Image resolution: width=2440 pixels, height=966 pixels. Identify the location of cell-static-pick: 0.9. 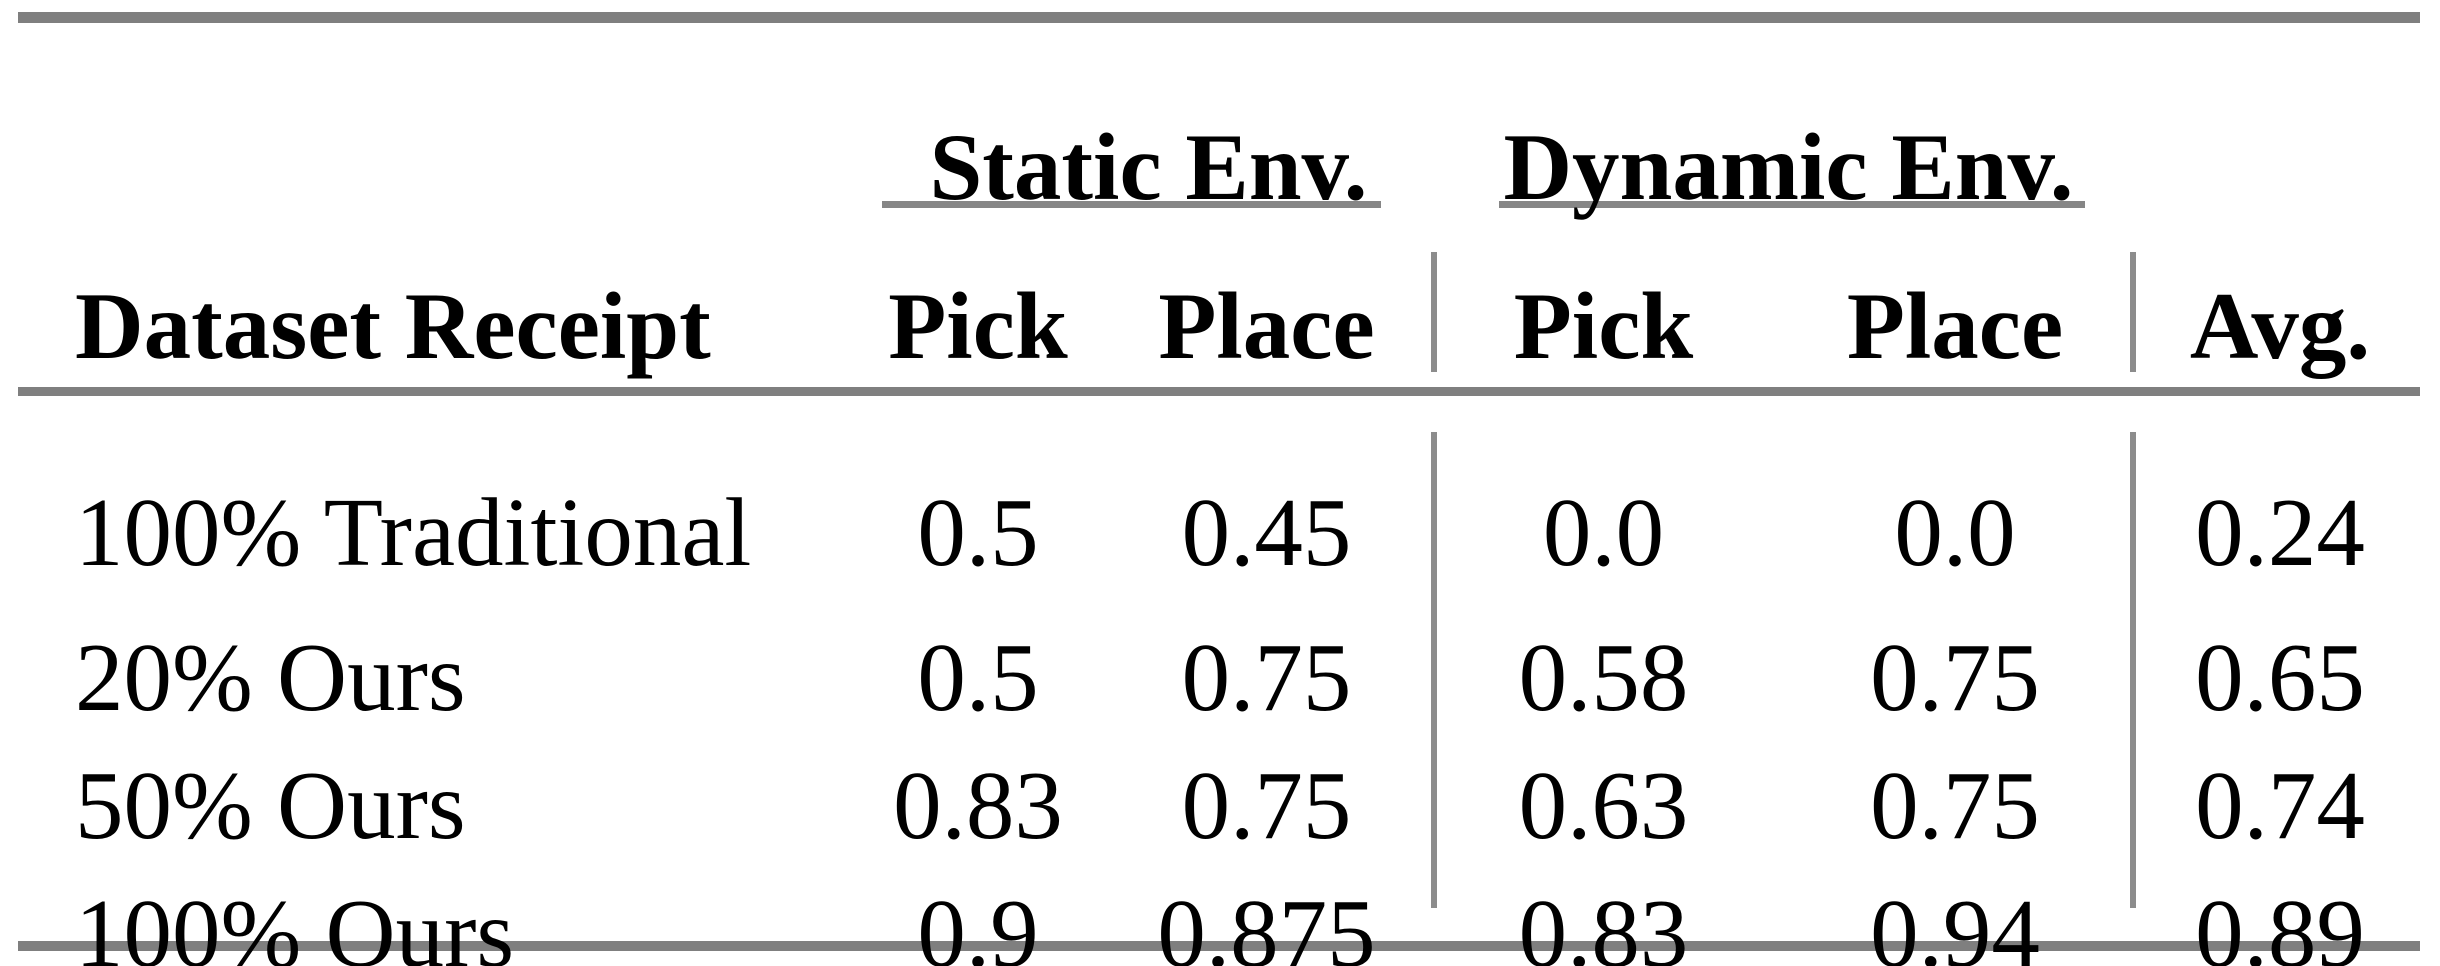
(978, 922).